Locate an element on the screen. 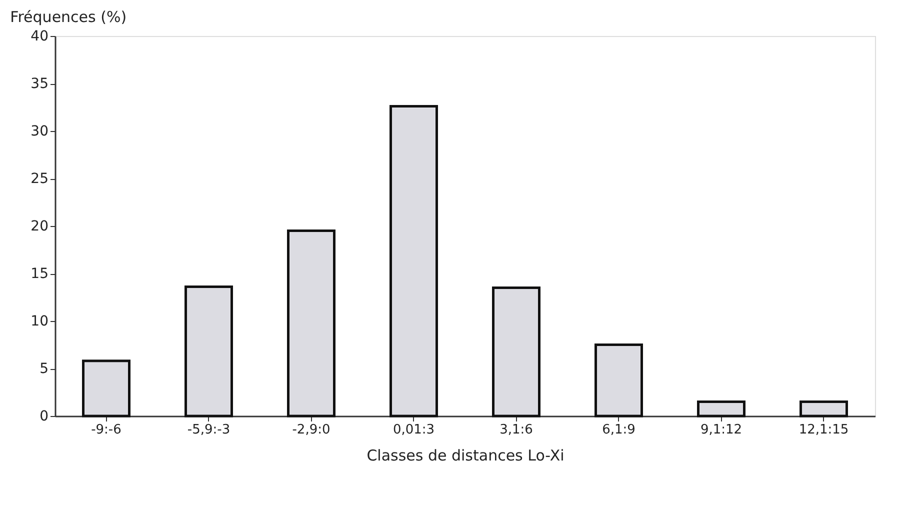 This screenshot has height=509, width=917. x-tick-label: 6,1:9 is located at coordinates (619, 430).